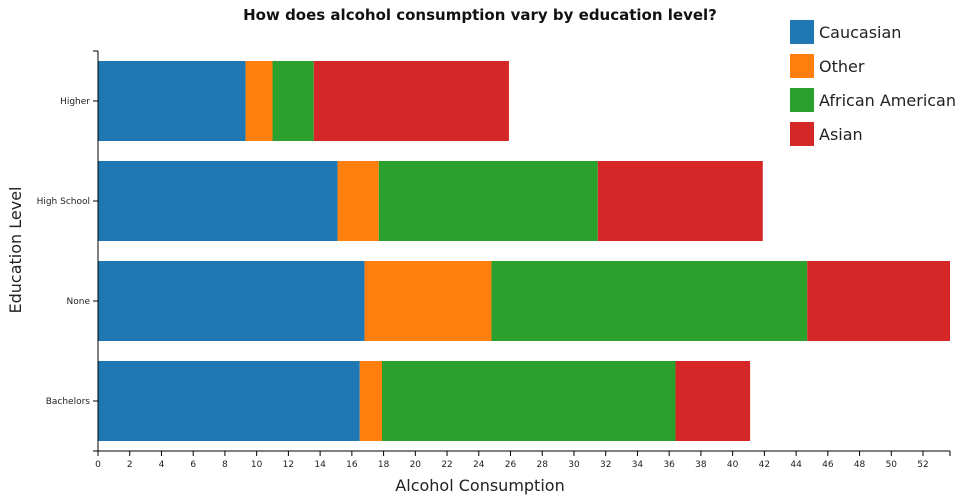 The width and height of the screenshot is (960, 500). What do you see at coordinates (130, 465) in the screenshot?
I see `x-tick-label: 2` at bounding box center [130, 465].